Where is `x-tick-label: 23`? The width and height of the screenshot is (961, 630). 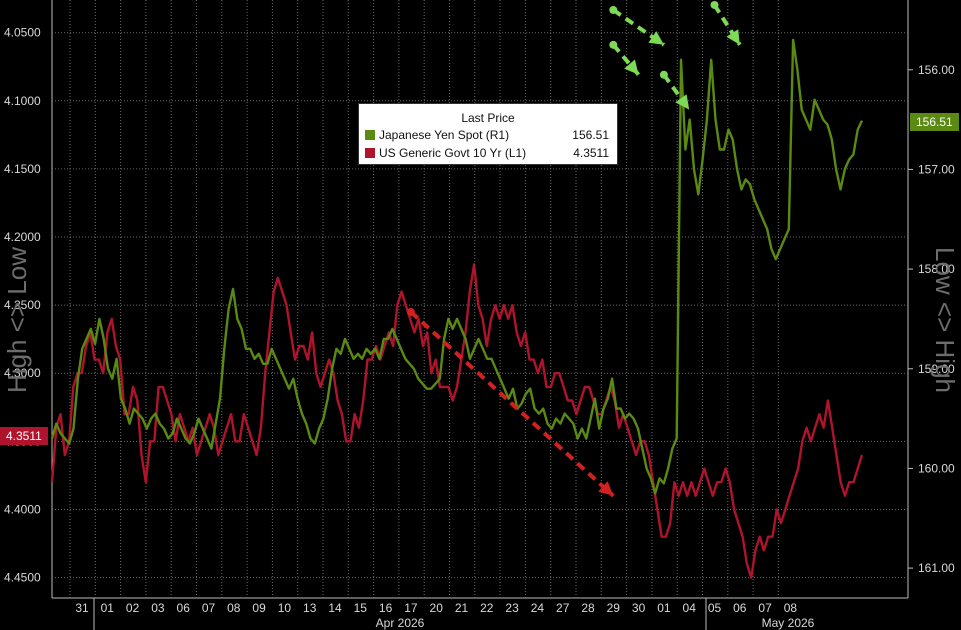 x-tick-label: 23 is located at coordinates (512, 608).